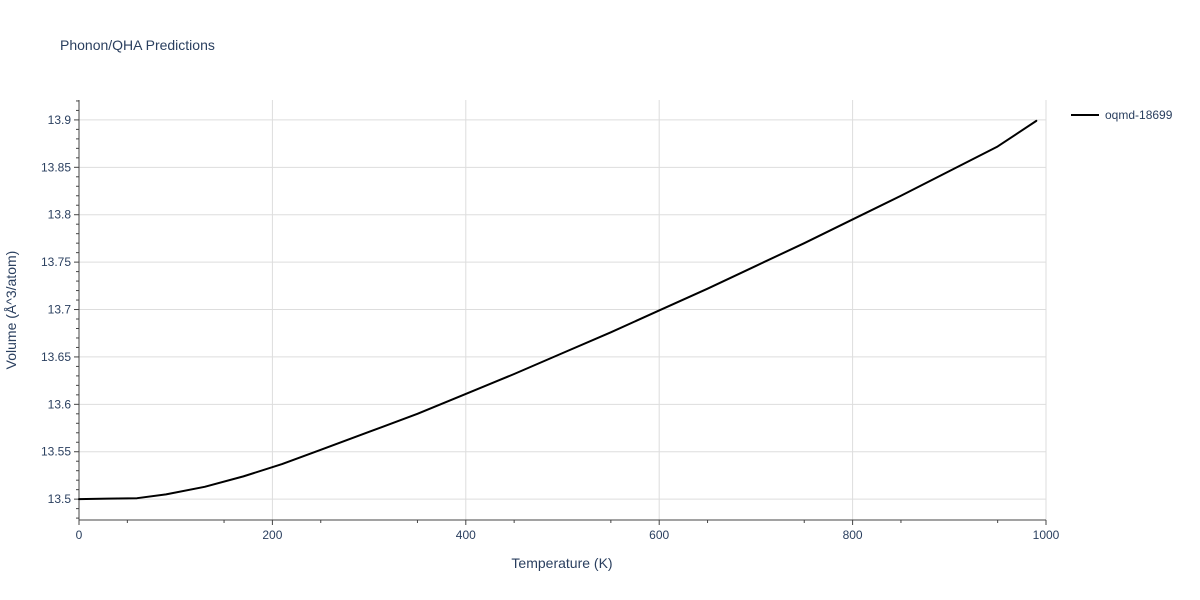 Image resolution: width=1200 pixels, height=600 pixels. What do you see at coordinates (56, 357) in the screenshot?
I see `y-tick-label: 13.65` at bounding box center [56, 357].